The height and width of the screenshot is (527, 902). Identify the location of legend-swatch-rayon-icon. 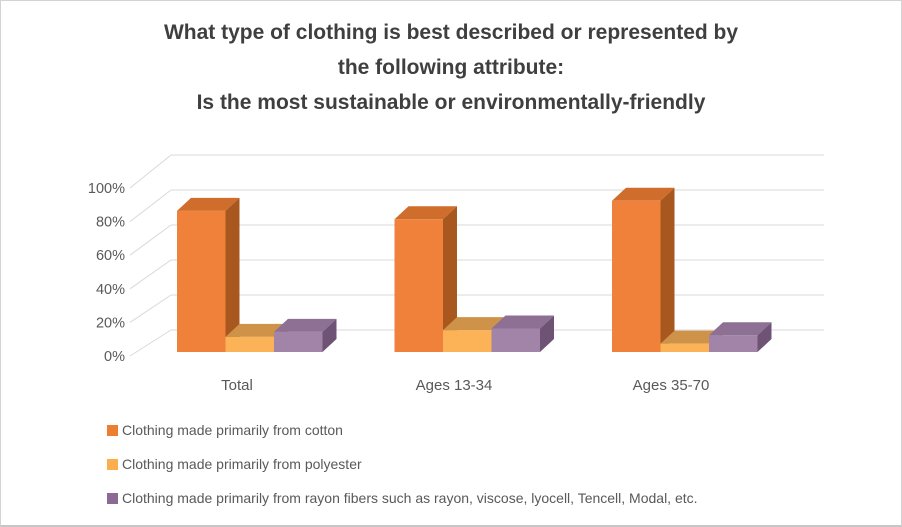
(112, 498).